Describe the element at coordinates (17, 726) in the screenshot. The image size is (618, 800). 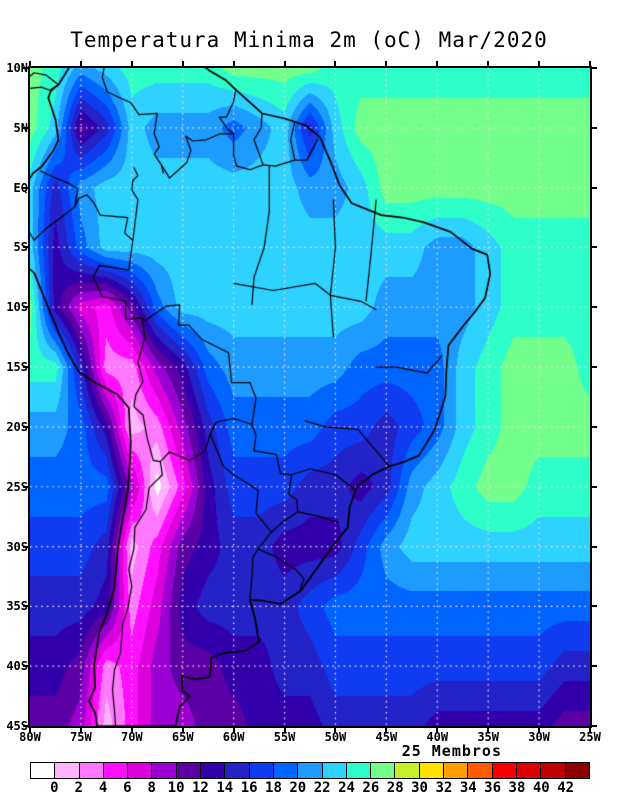
I see `lat-tick-label: 45S` at that location.